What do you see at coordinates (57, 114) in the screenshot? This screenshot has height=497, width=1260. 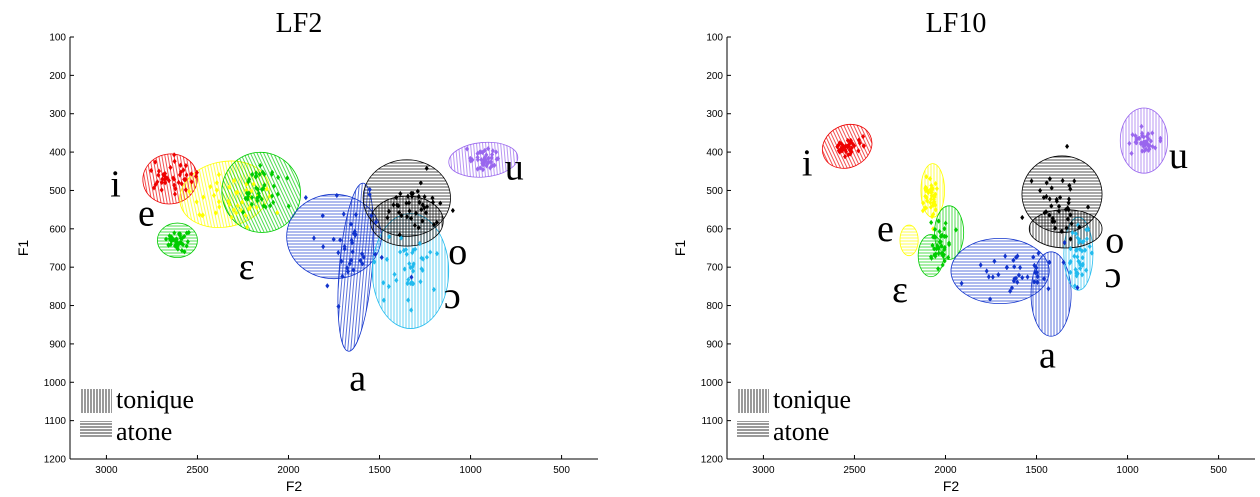 I see `y-tick-label: 300` at bounding box center [57, 114].